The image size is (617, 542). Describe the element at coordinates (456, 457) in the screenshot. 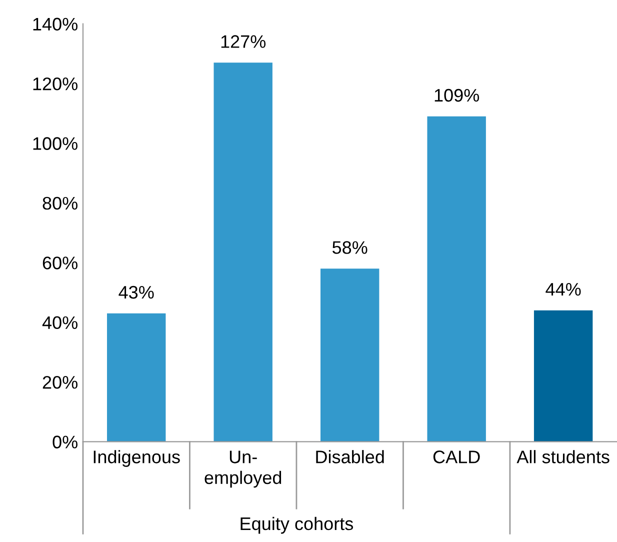

I see `x-tick-label: CALD` at that location.